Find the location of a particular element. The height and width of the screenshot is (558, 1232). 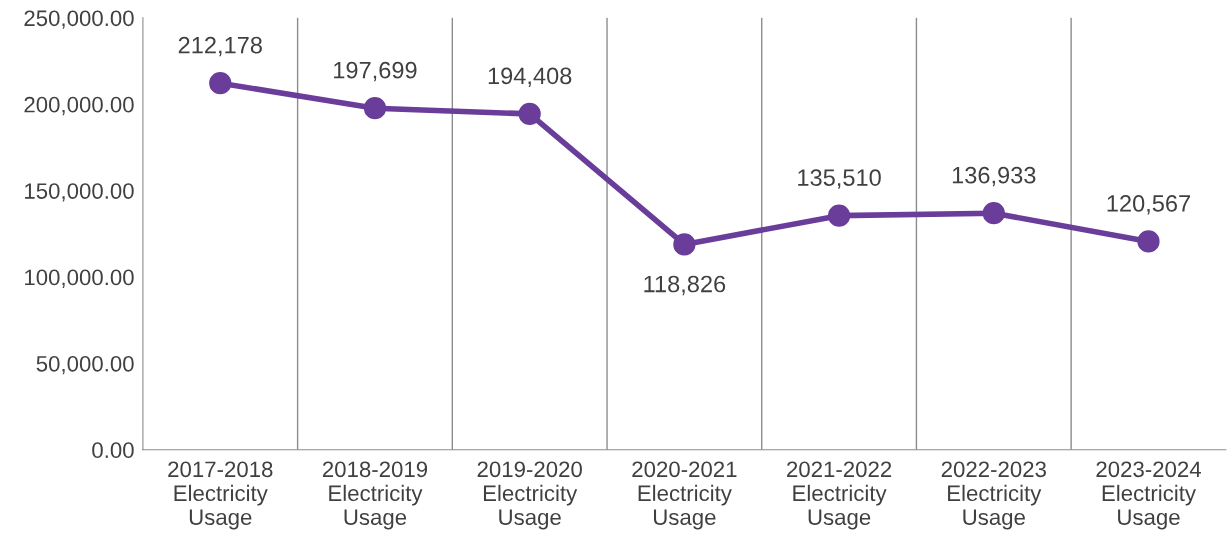

y-tick-label: 200,000.00 is located at coordinates (79, 106).